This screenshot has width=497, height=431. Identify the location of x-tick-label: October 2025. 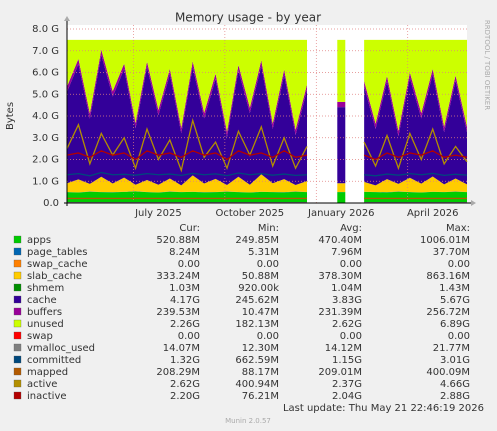
(250, 213).